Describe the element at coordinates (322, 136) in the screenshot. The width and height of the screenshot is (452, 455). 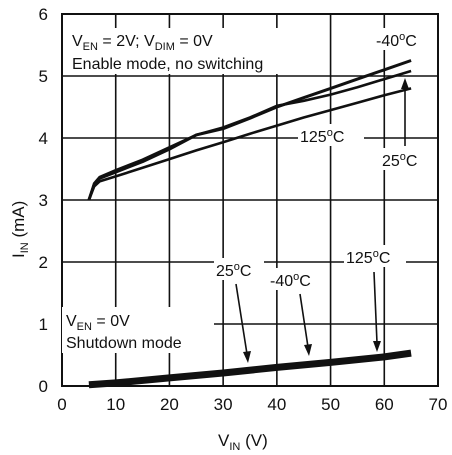
I see `temp-label-125-enable: 125oC` at that location.